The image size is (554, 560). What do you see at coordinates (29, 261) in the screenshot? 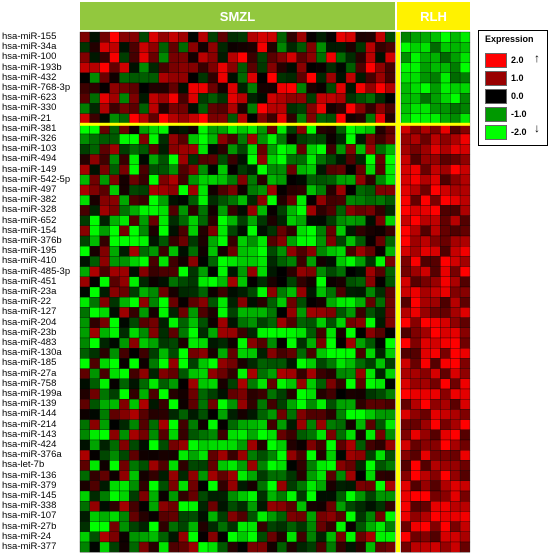
I see `row-label: hsa-miR-410` at bounding box center [29, 261].